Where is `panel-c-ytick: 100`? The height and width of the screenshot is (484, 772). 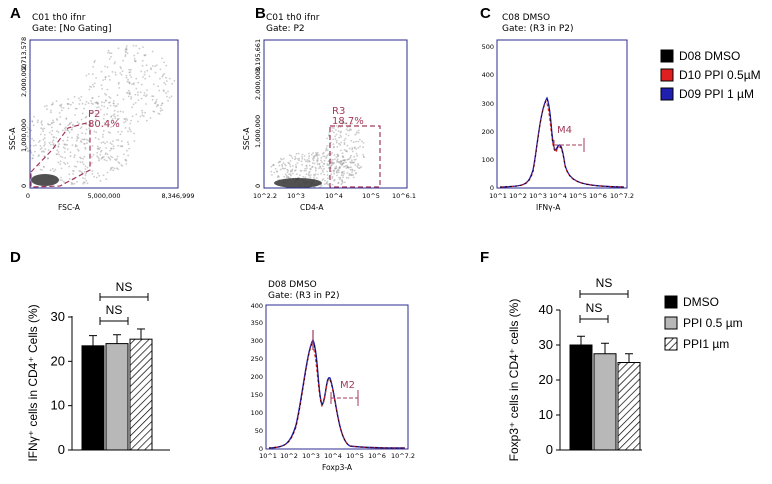
panel-c-ytick: 100 is located at coordinates (488, 160).